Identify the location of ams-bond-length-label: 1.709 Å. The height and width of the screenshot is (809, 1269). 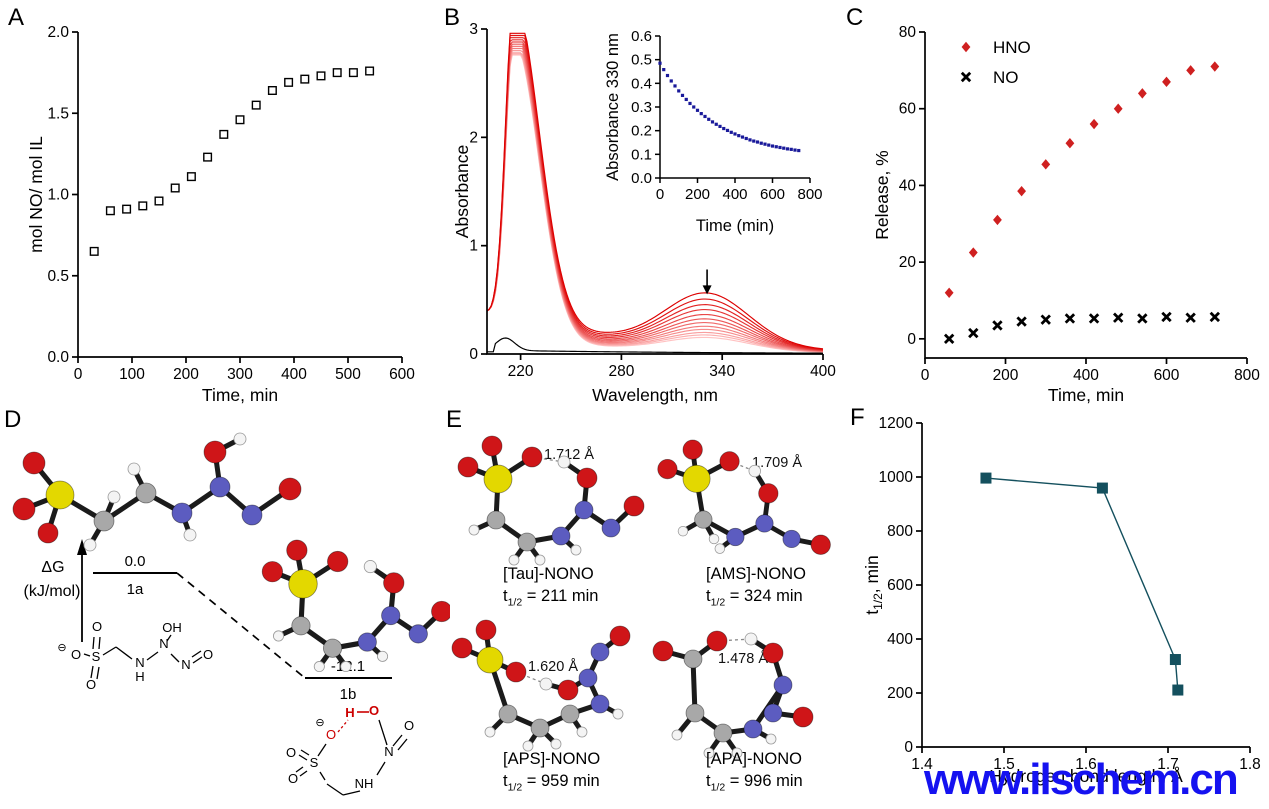
(777, 462).